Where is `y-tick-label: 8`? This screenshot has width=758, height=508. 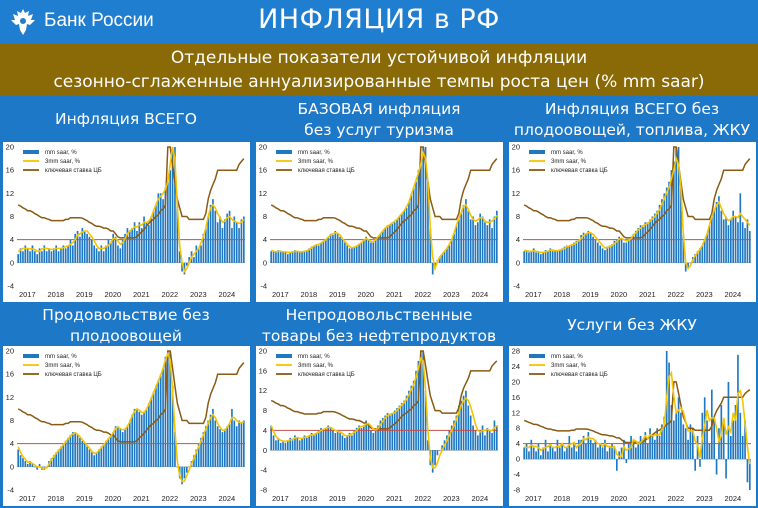
y-tick-label: 8 is located at coordinates (518, 216).